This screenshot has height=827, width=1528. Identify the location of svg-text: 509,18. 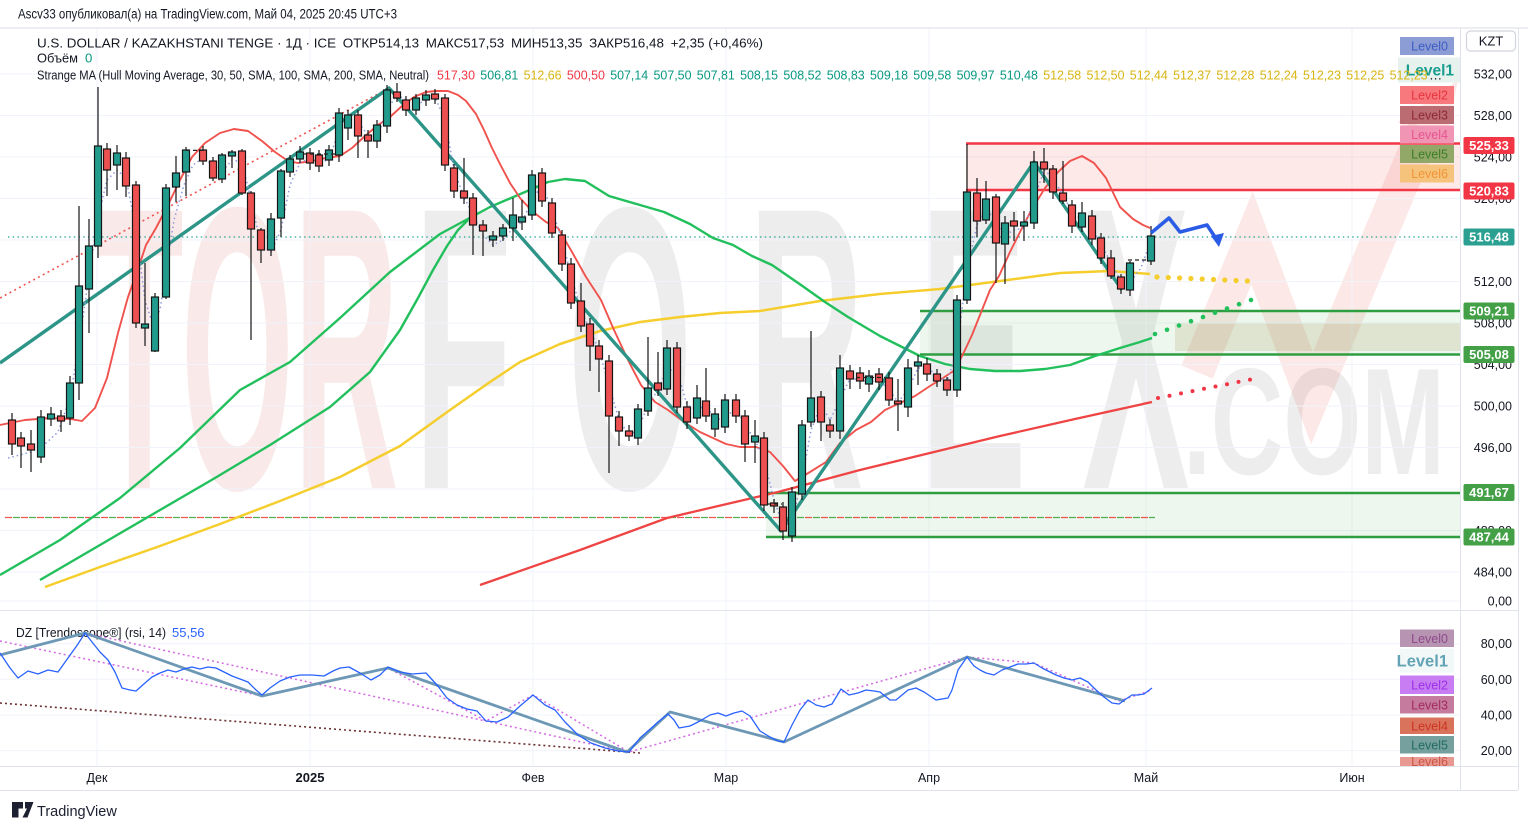
(889, 75).